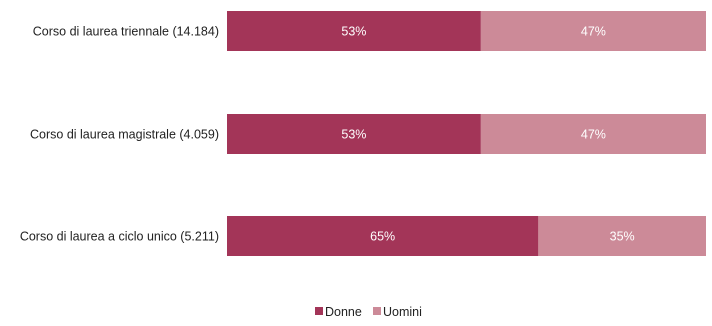 This screenshot has width=712, height=326. I want to click on data-label: 35%, so click(622, 237).